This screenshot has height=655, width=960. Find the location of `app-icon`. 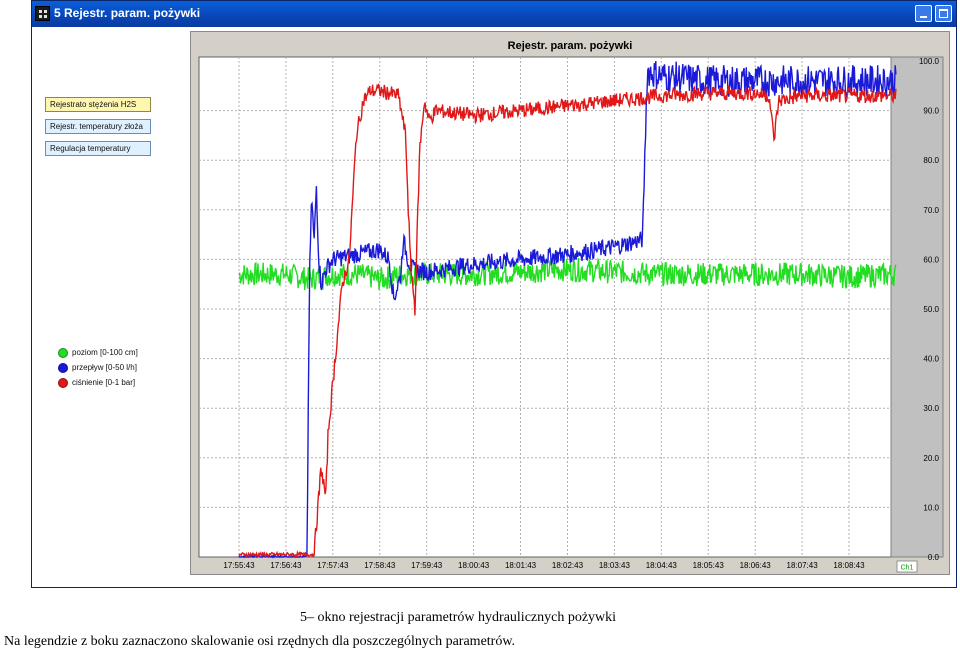

app-icon is located at coordinates (42, 13).